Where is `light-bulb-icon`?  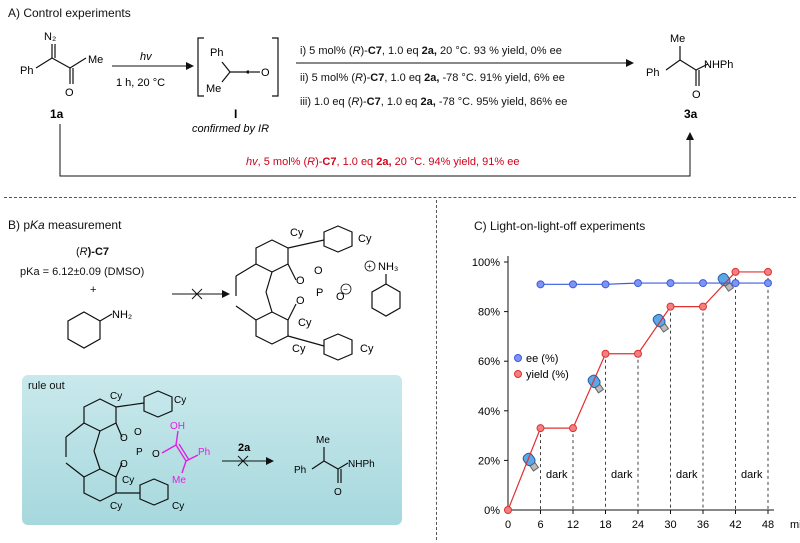
light-bulb-icon is located at coordinates (531, 462).